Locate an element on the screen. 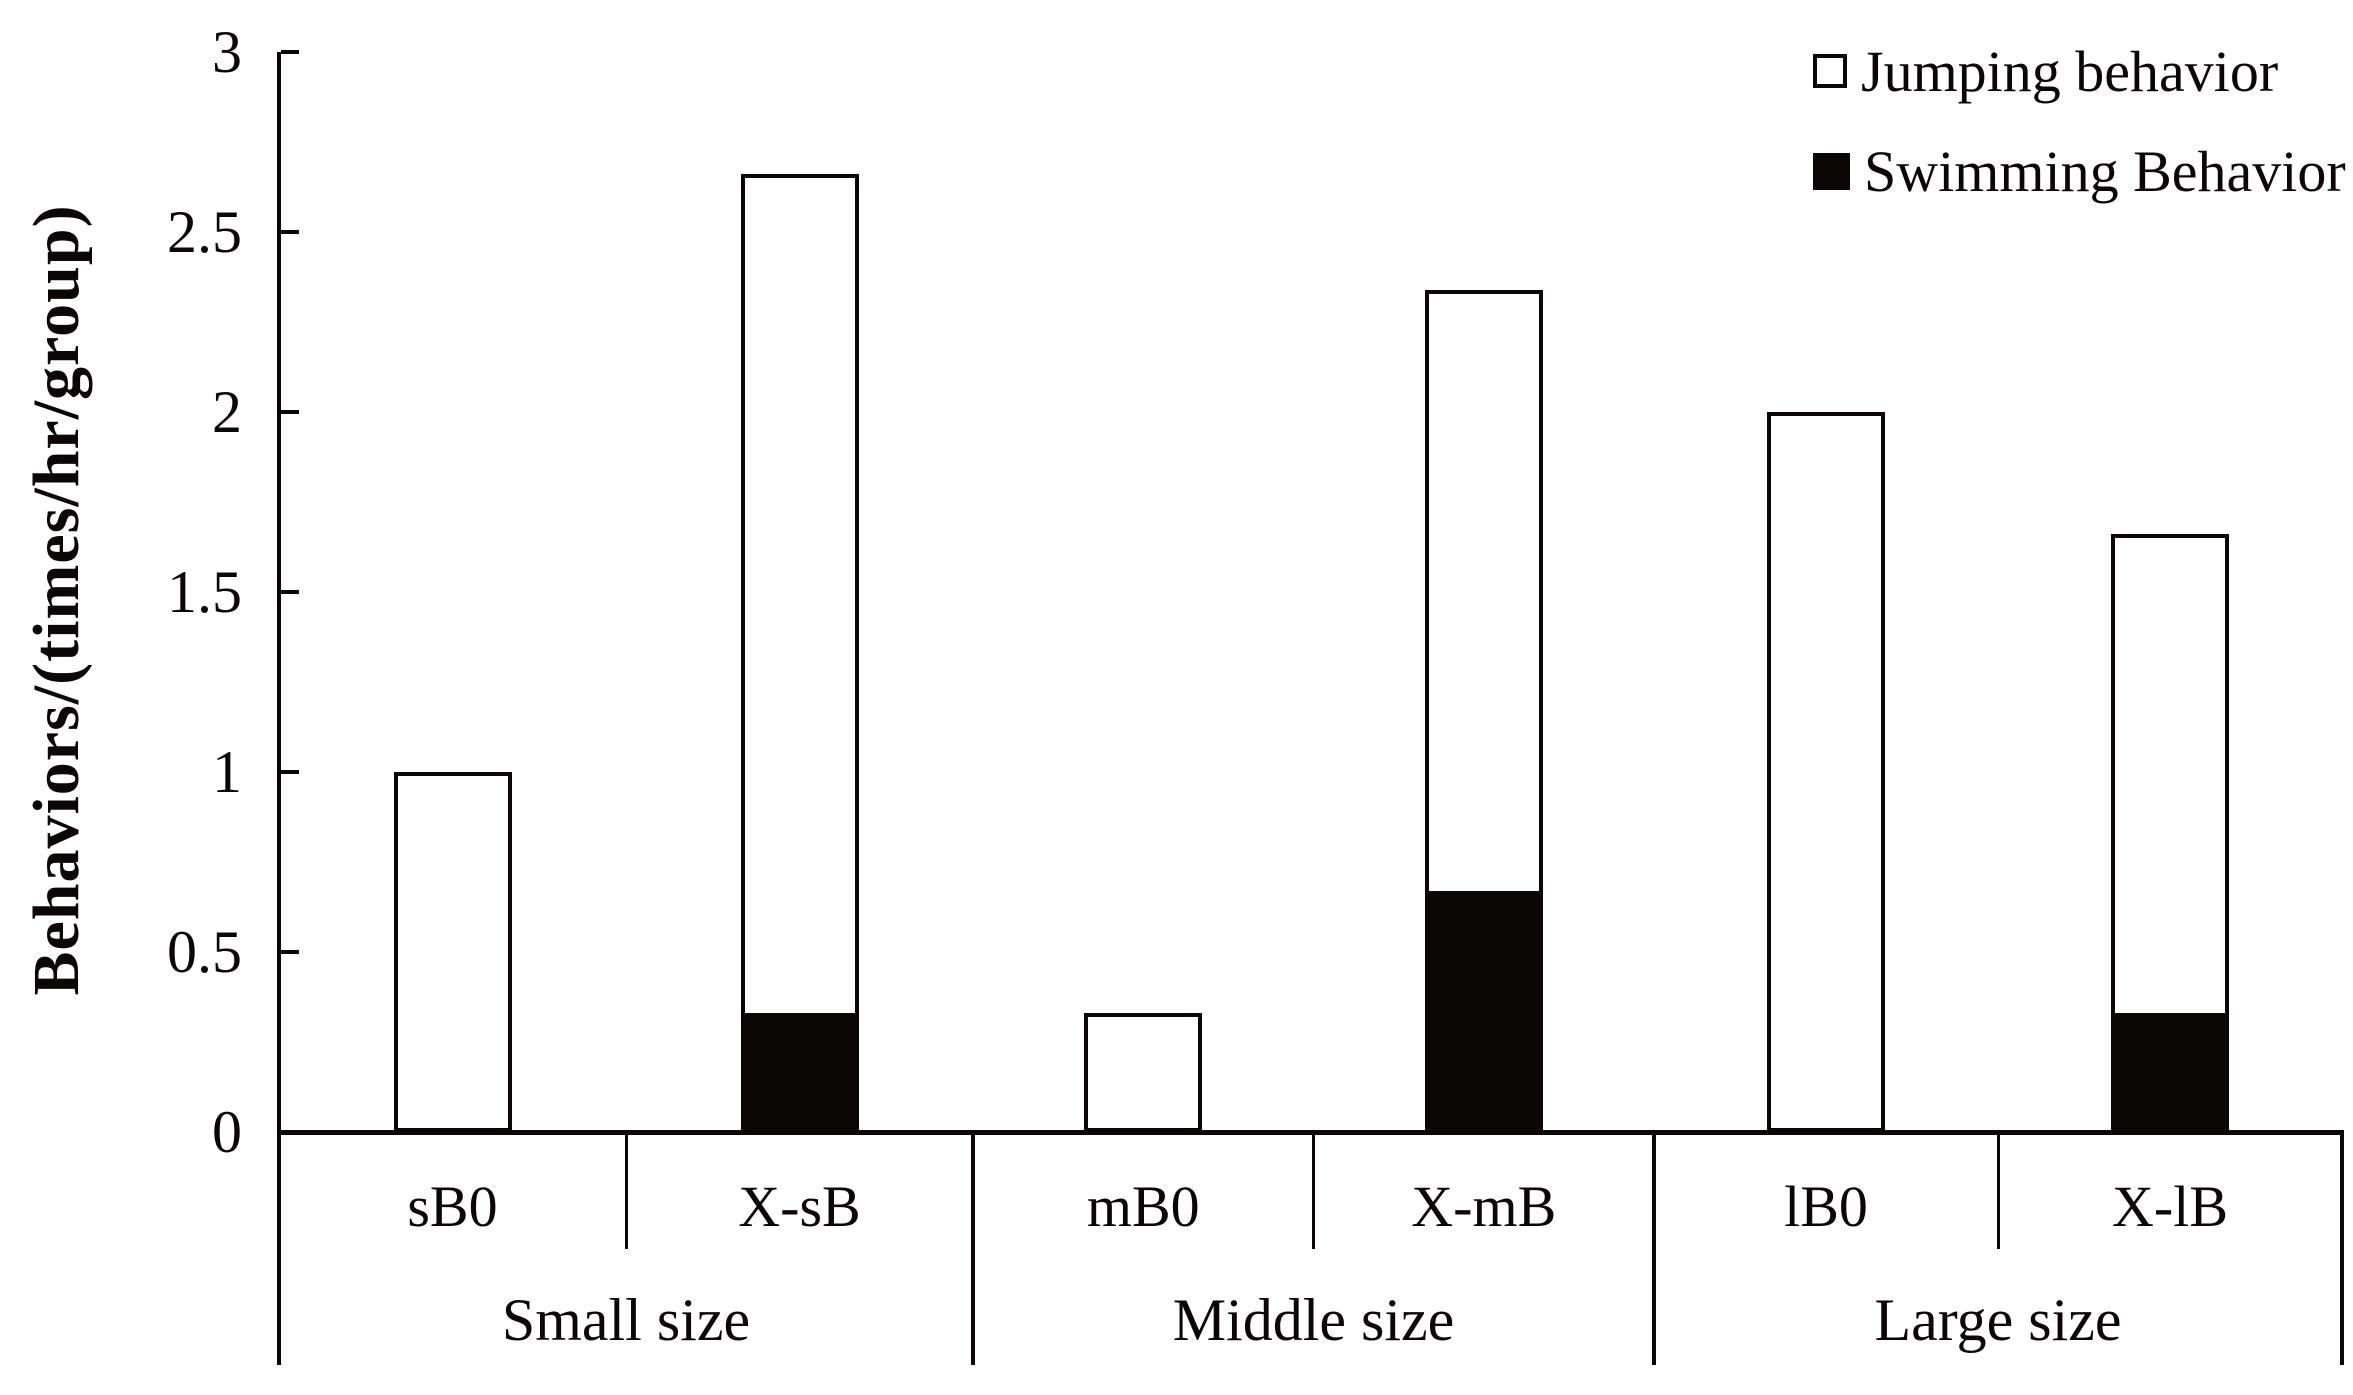  bar-X-lB is located at coordinates (2170, 833).